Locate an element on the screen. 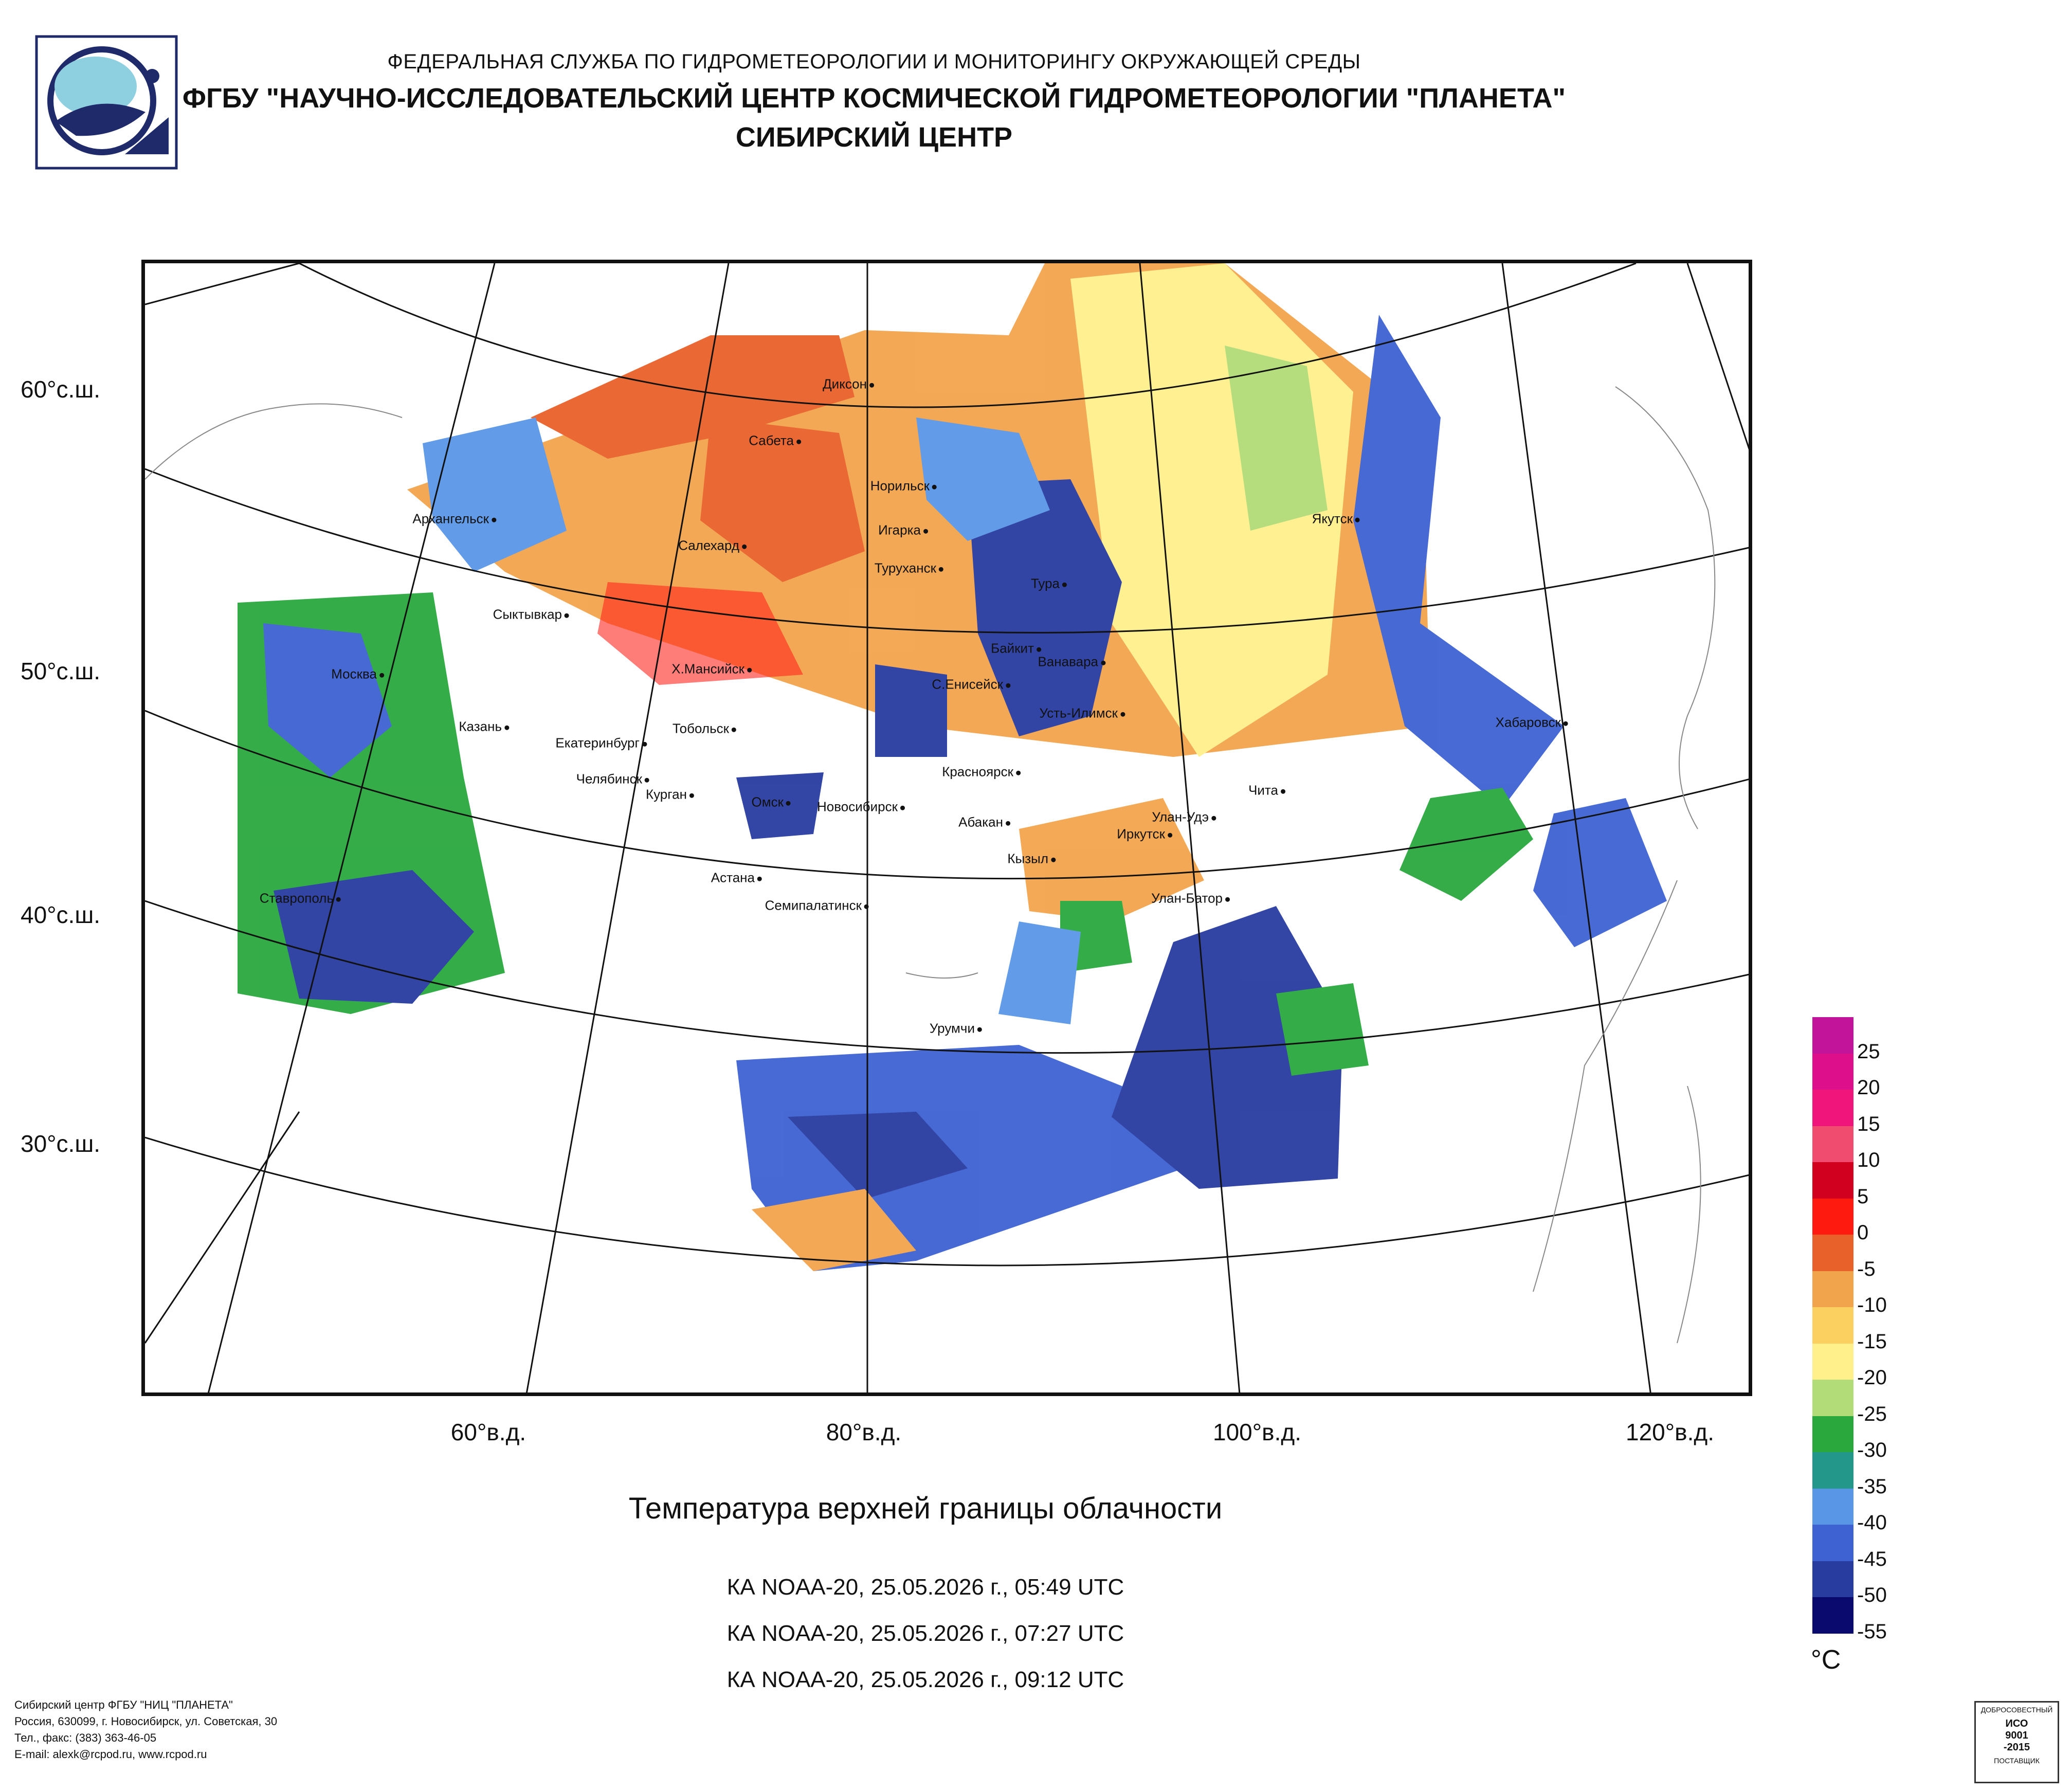  city-label: Астана is located at coordinates (736, 878).